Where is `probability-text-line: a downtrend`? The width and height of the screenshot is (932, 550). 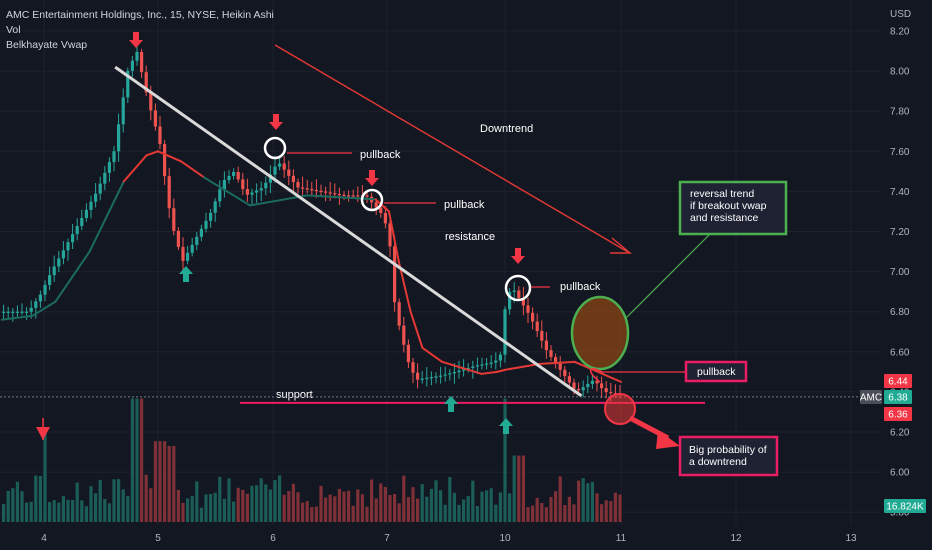
probability-text-line: a downtrend is located at coordinates (718, 462).